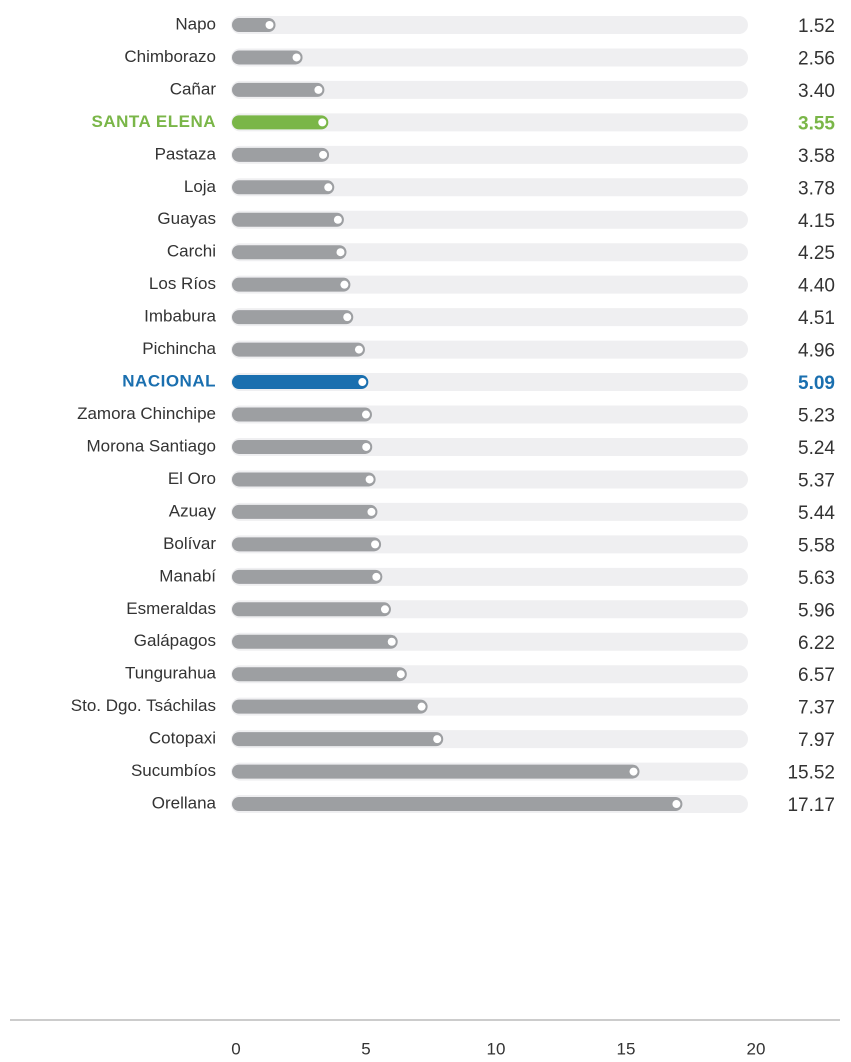 The image size is (851, 1062). Describe the element at coordinates (171, 608) in the screenshot. I see `category-label: Esmeraldas` at that location.